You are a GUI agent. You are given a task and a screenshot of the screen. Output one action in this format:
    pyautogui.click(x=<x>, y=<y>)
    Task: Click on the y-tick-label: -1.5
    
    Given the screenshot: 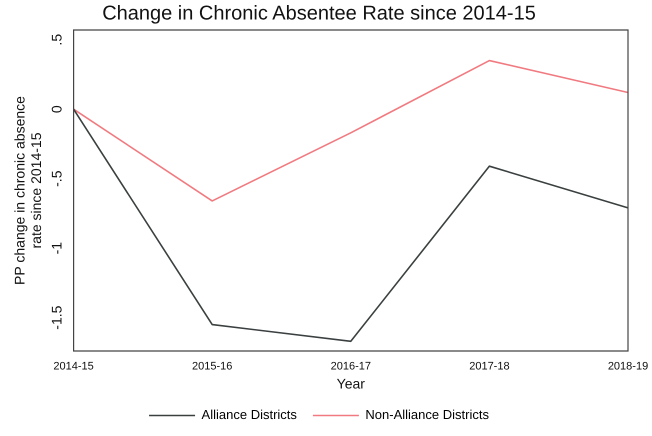 What is the action you would take?
    pyautogui.click(x=56, y=317)
    